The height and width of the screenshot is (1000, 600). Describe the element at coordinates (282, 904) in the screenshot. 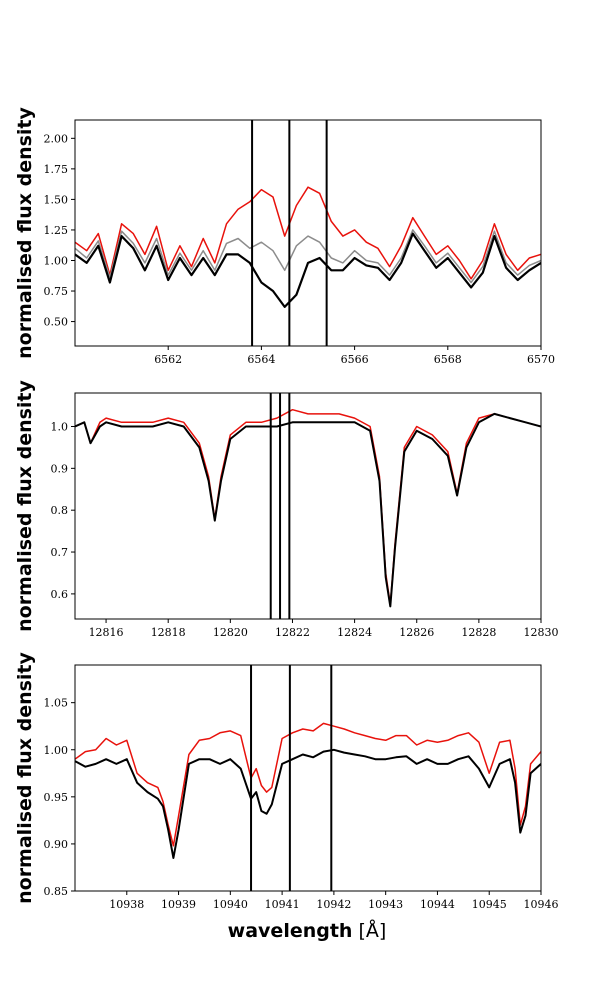

I see `x-tick-label: 10941` at that location.